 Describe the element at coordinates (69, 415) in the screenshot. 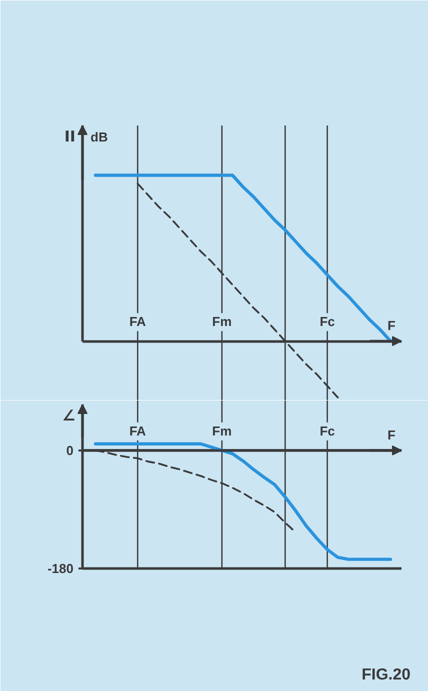

I see `y-axis-title: ∠` at that location.